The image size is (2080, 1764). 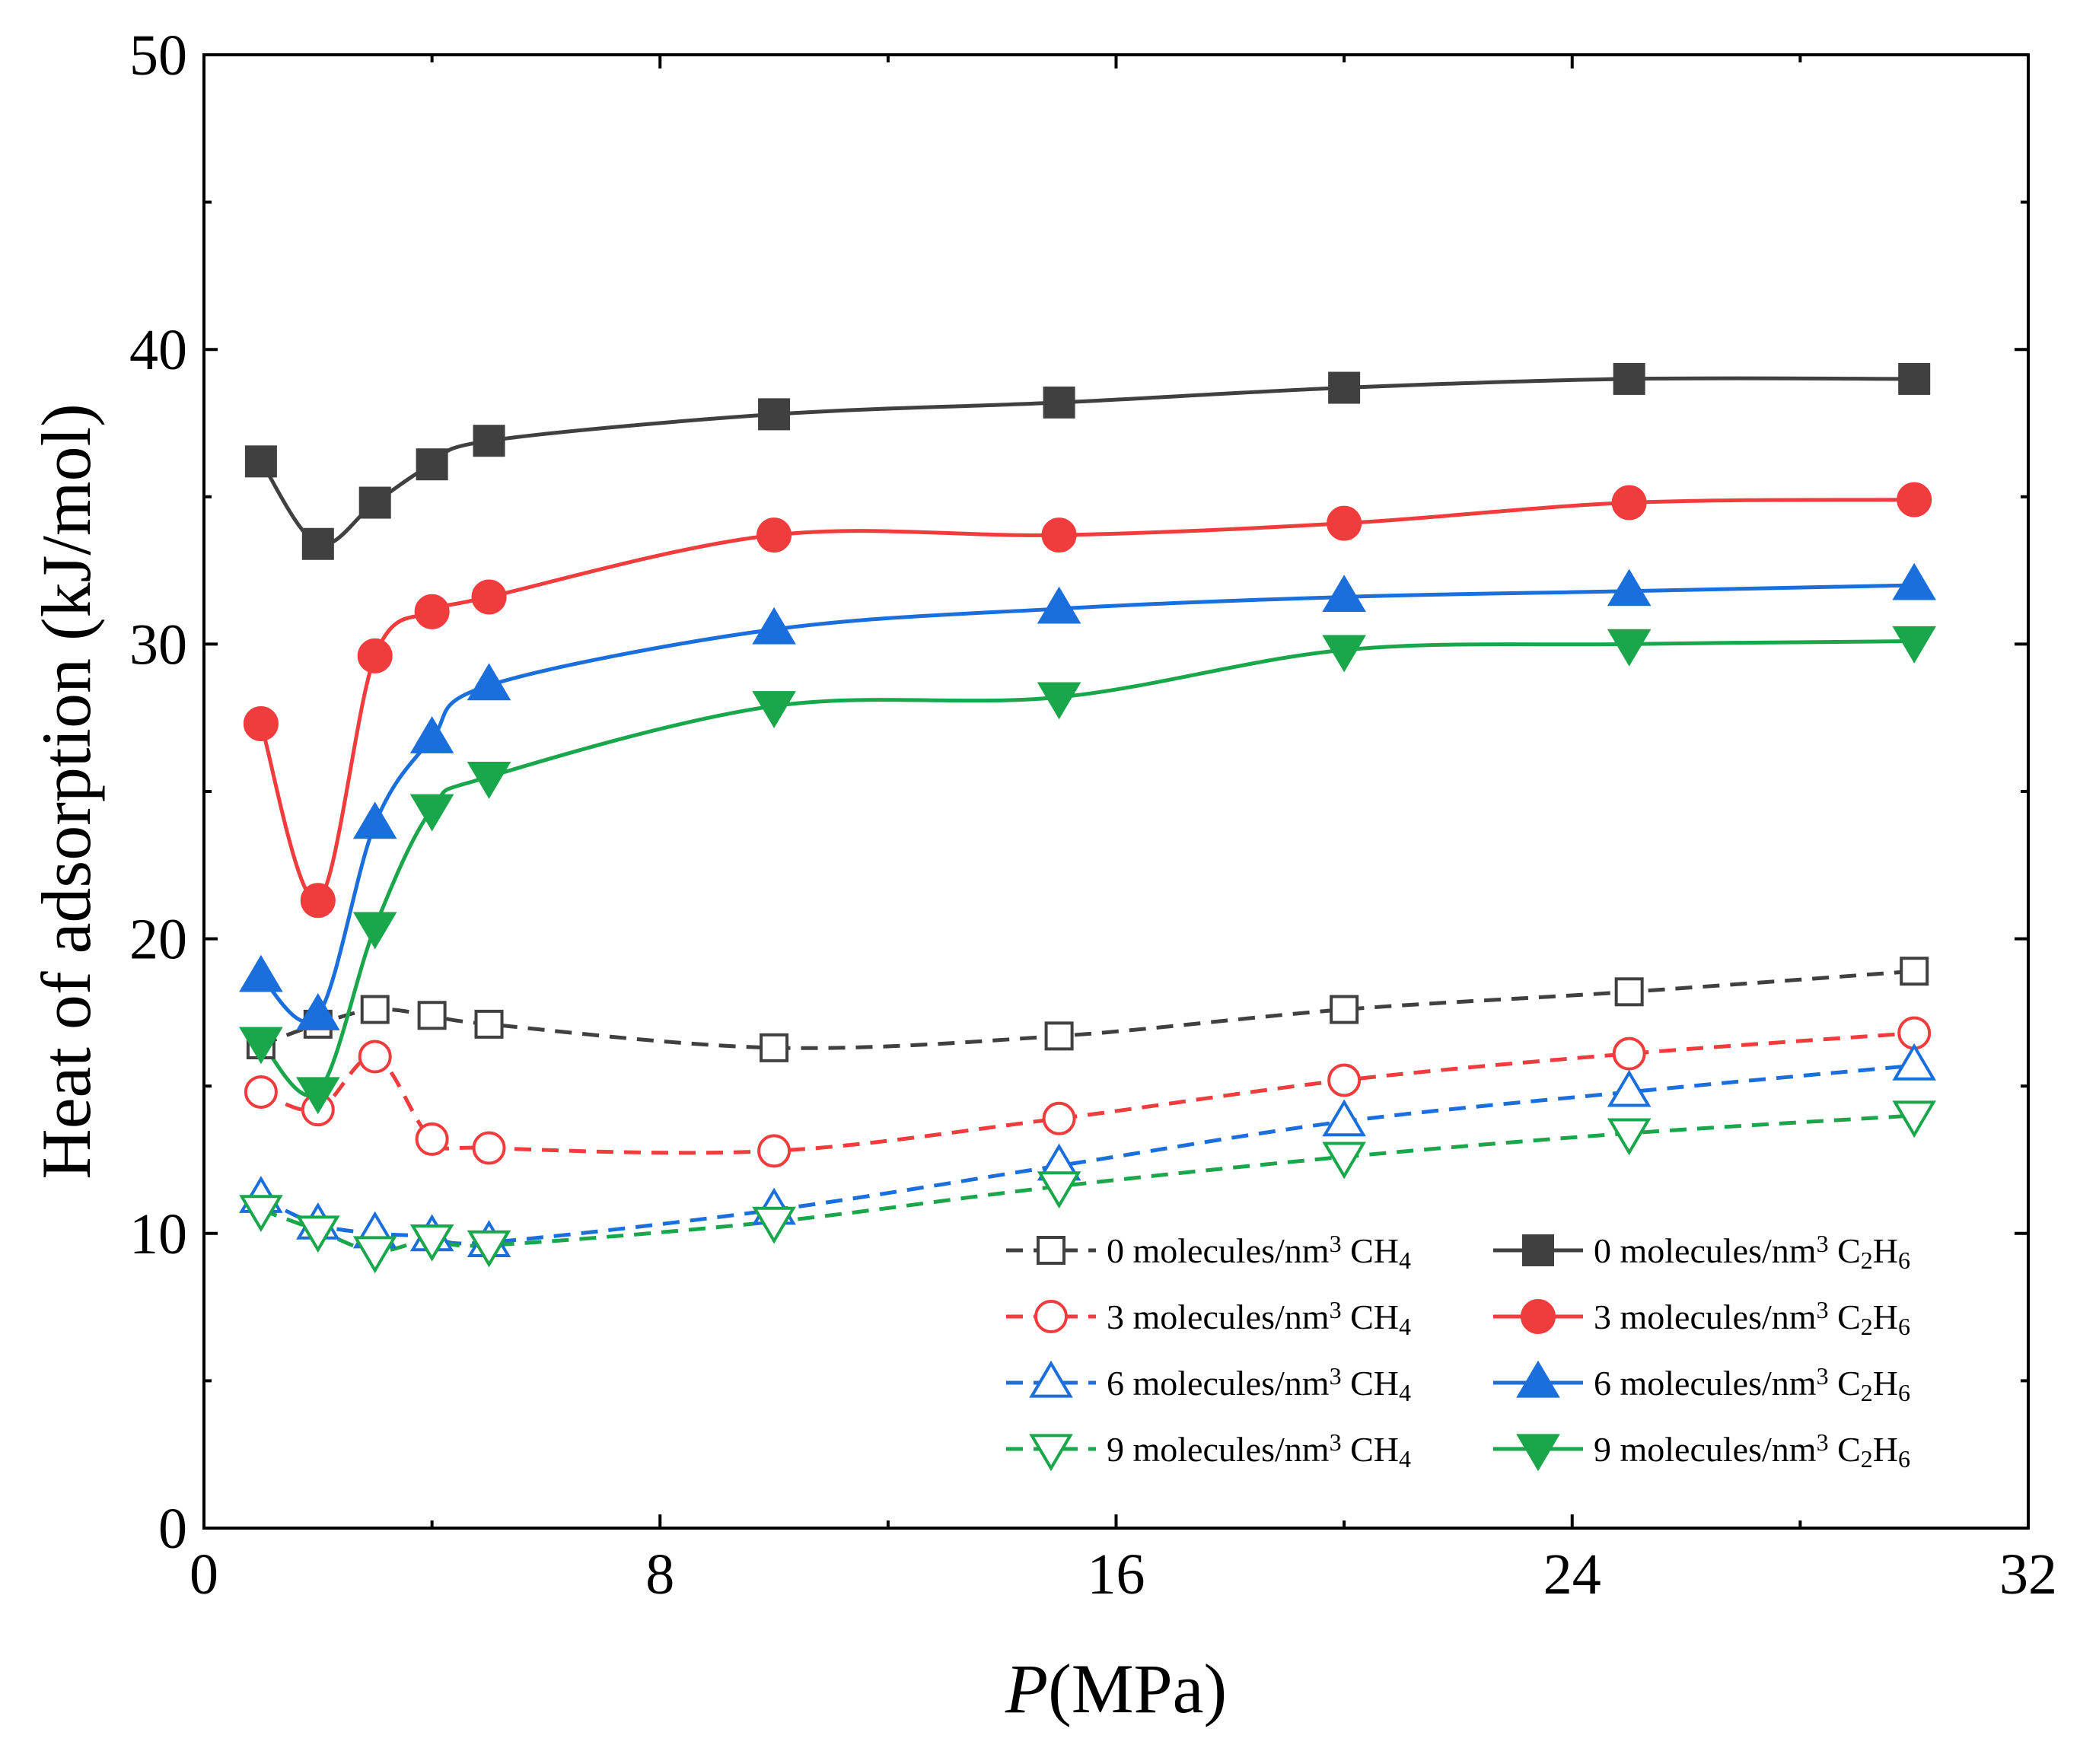 What do you see at coordinates (1219, 1317) in the screenshot?
I see `legend-text-part: 3 molecules/nm` at bounding box center [1219, 1317].